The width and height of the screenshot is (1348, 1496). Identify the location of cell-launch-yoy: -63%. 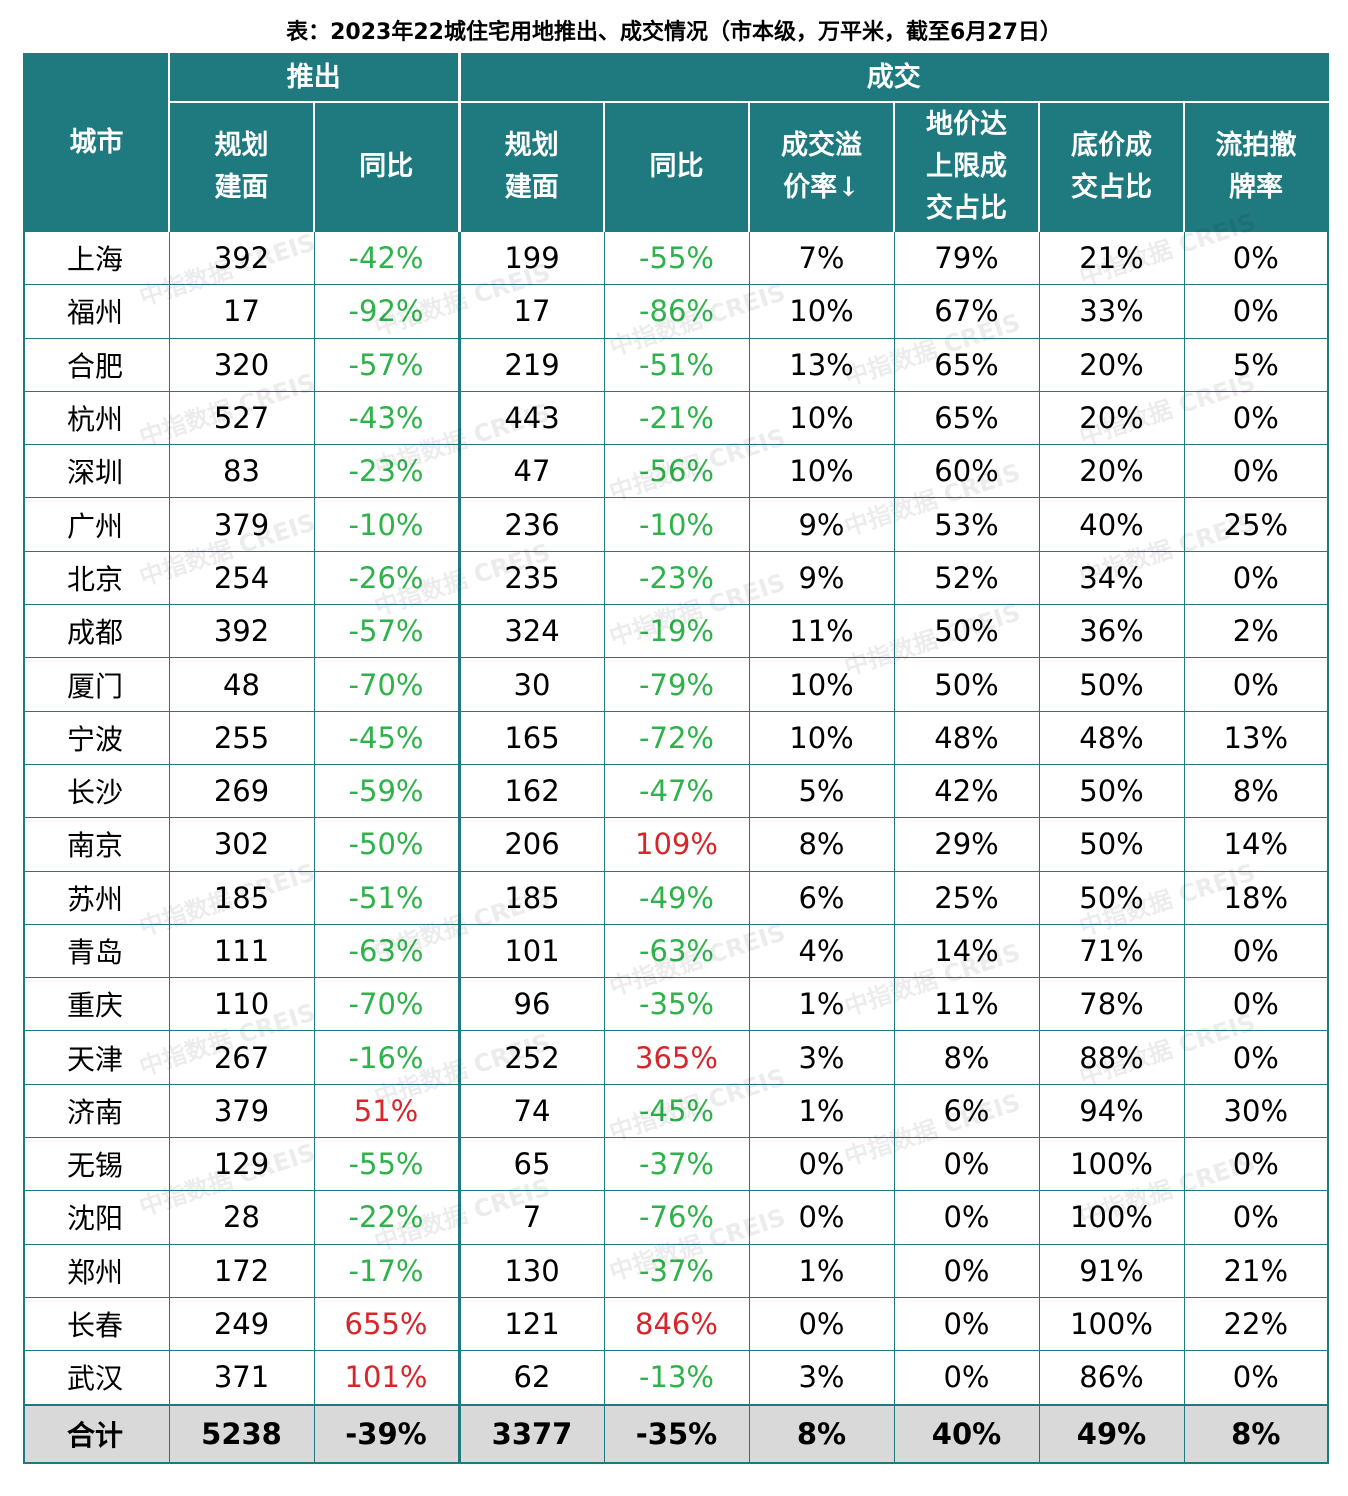
(386, 950).